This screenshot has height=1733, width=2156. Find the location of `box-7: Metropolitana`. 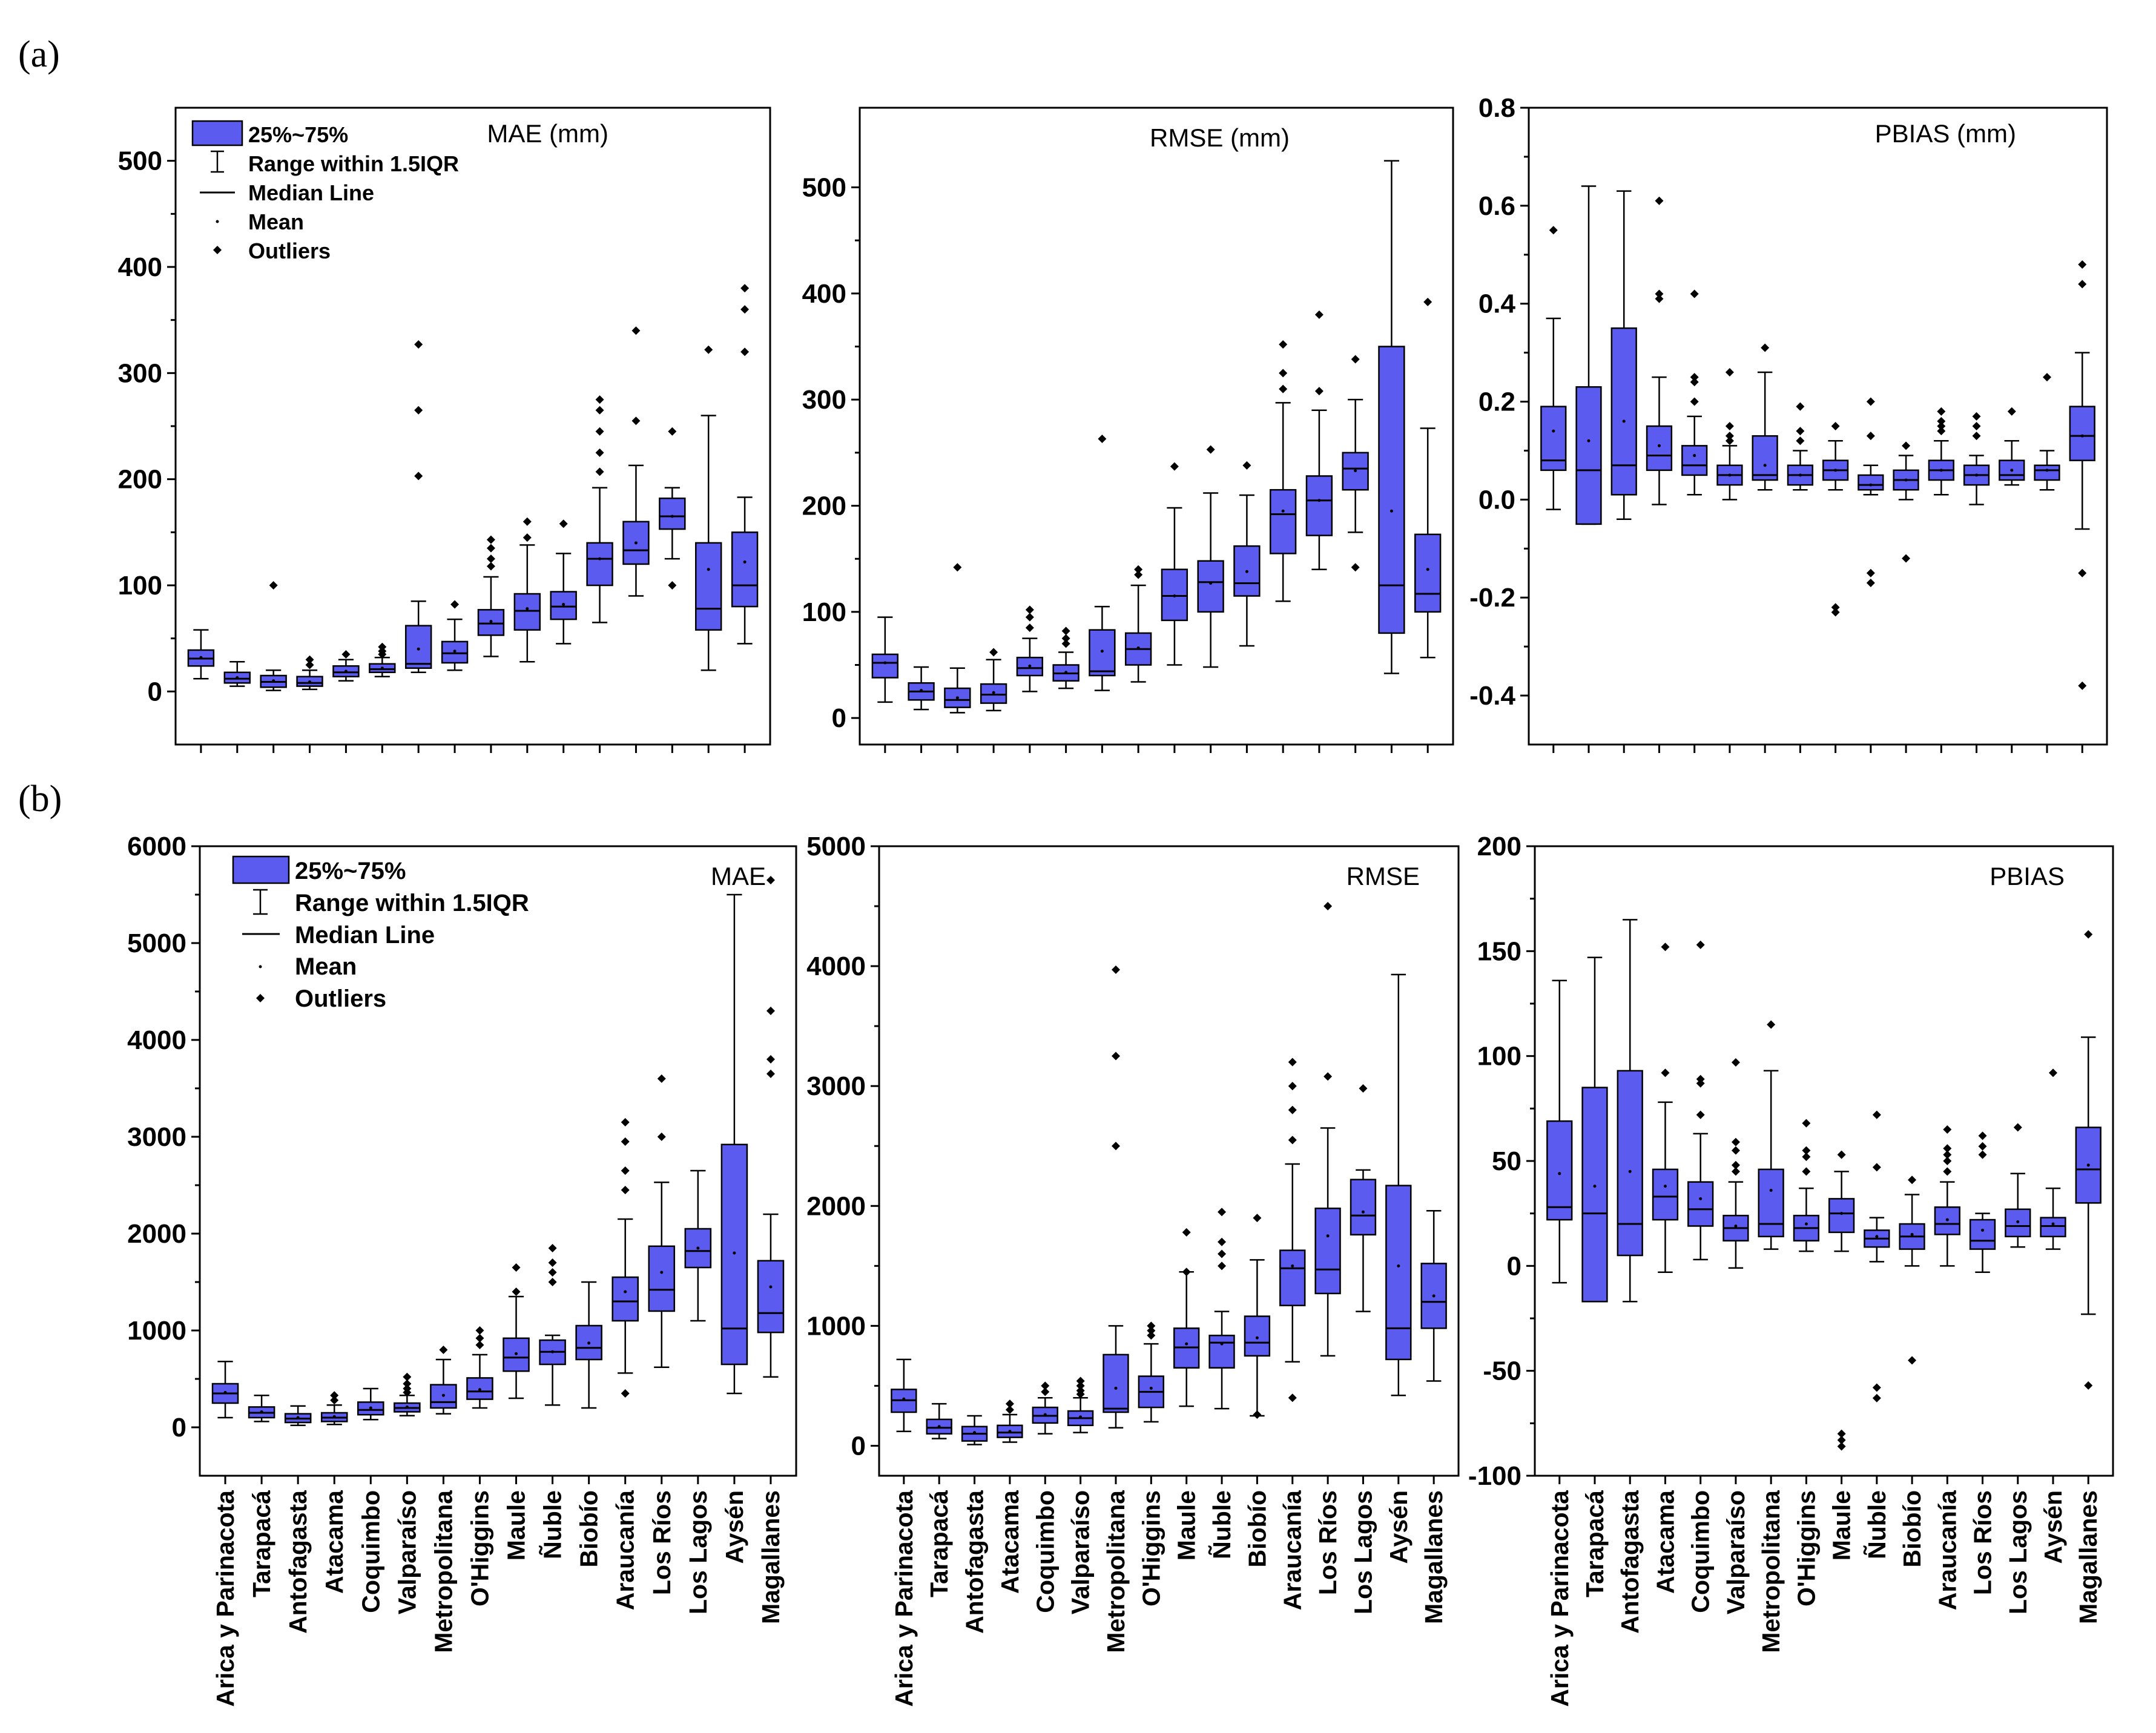

box-7: Metropolitana is located at coordinates (1116, 1309).